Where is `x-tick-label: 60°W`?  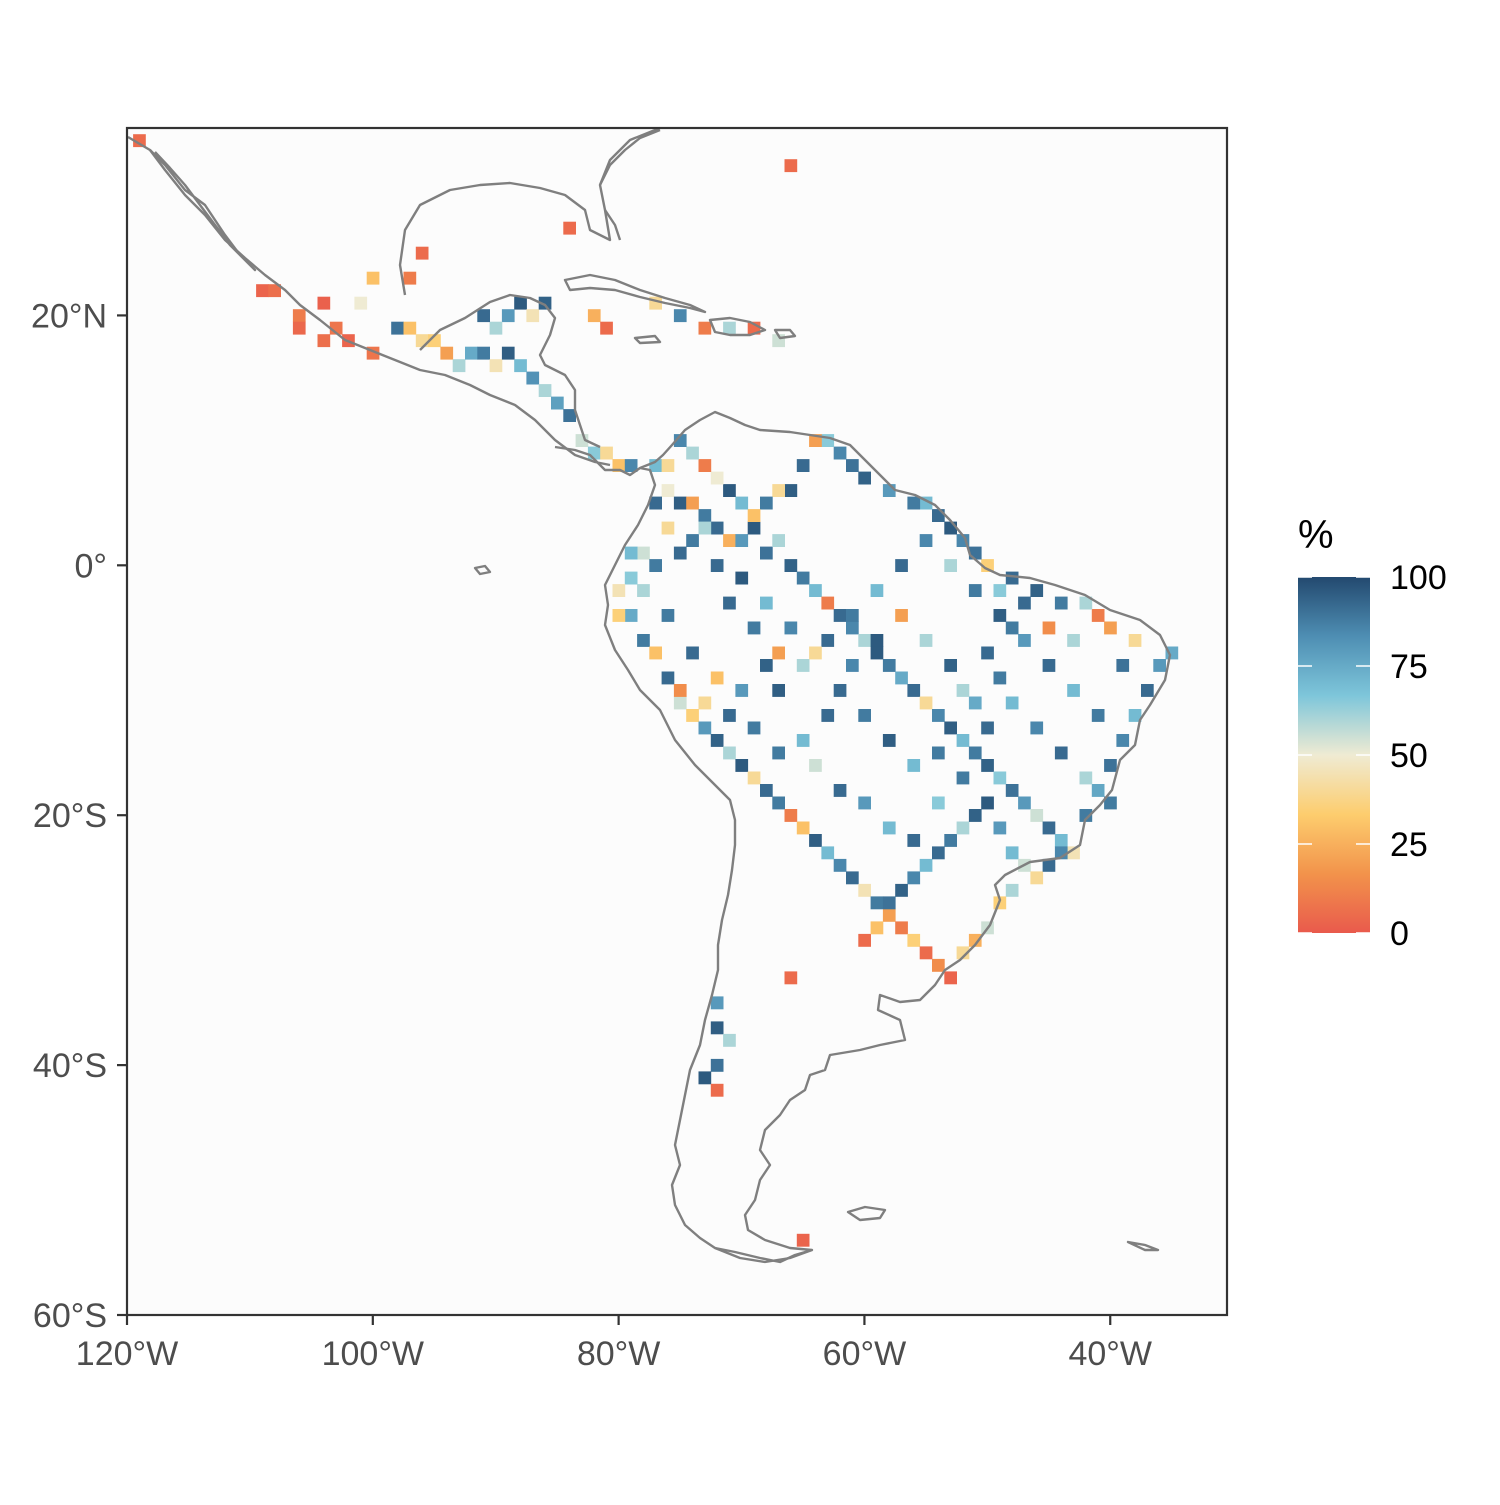 x-tick-label: 60°W is located at coordinates (865, 1354).